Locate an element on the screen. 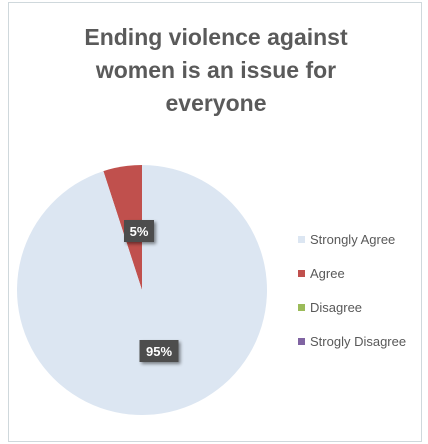 The width and height of the screenshot is (428, 444). legend-item: Disagree is located at coordinates (352, 307).